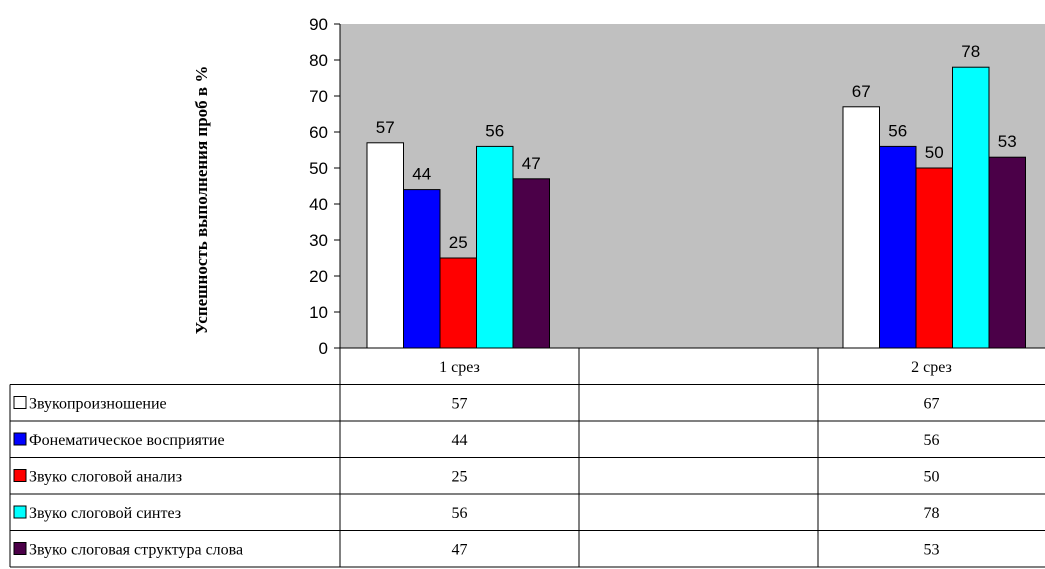 This screenshot has width=1045, height=569. I want to click on y-tick-label: 40, so click(318, 204).